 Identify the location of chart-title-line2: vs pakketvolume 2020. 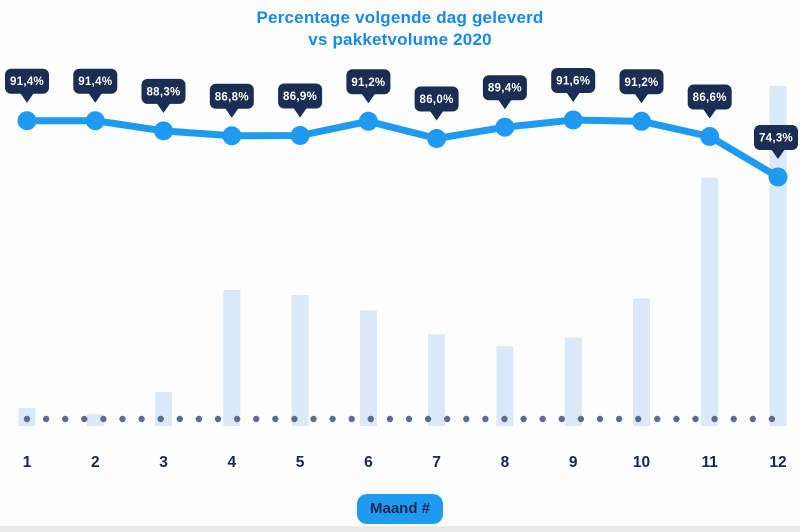
(400, 39).